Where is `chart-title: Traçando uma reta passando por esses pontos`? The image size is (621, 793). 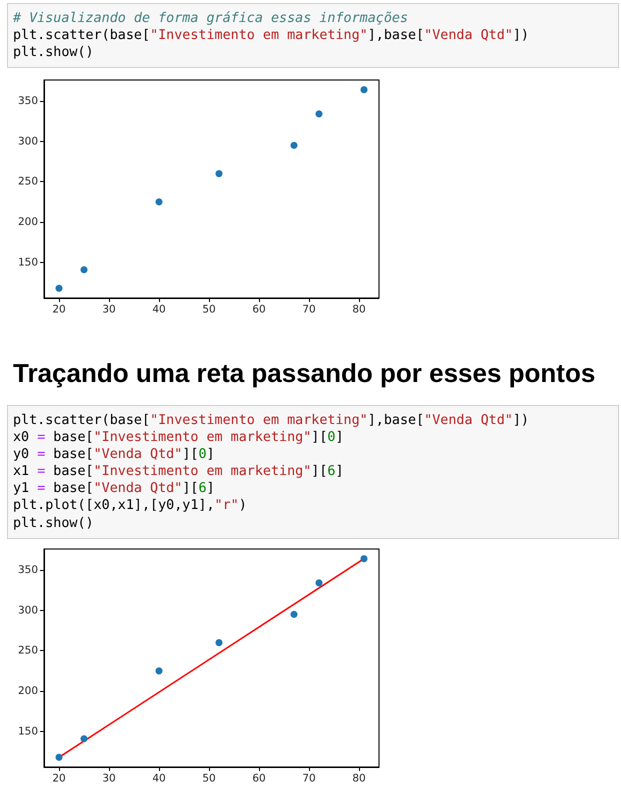 chart-title: Traçando uma reta passando por esses pontos is located at coordinates (304, 373).